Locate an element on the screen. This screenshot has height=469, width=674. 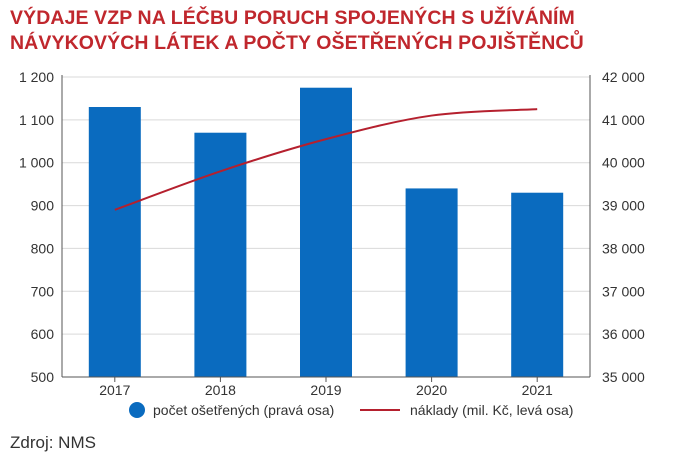
cost-line-path is located at coordinates (326, 159).